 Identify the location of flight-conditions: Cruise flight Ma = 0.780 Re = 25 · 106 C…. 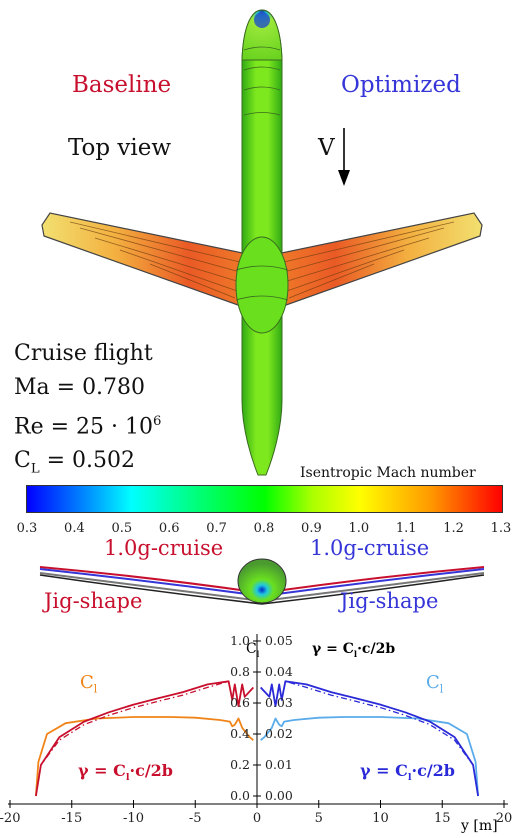
(87, 412).